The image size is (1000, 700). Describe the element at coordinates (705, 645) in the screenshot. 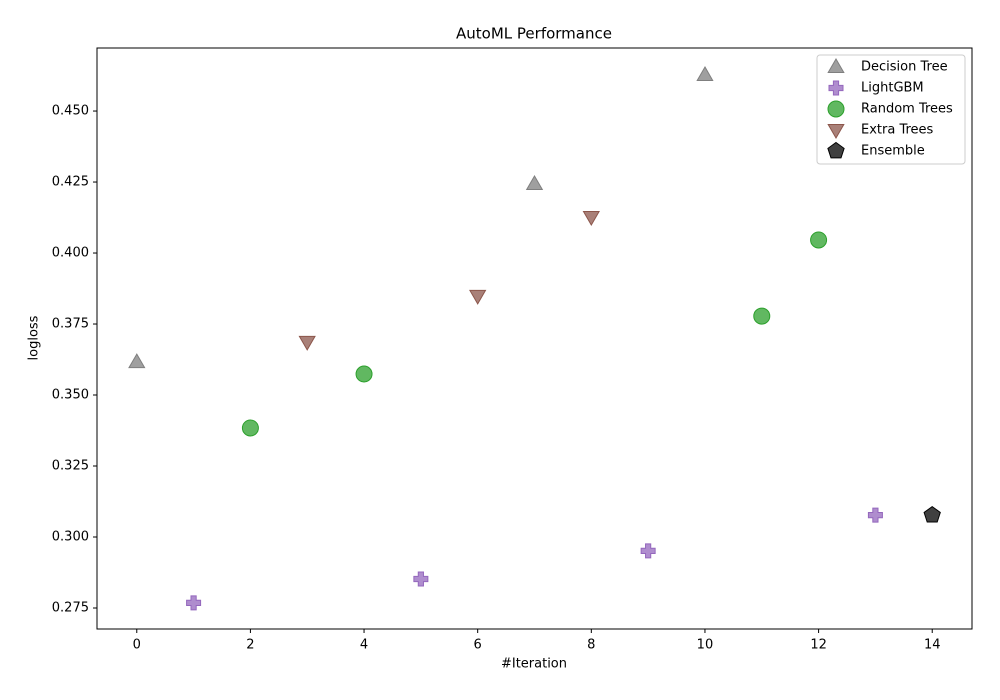

I see `x-tick-label: 10` at that location.